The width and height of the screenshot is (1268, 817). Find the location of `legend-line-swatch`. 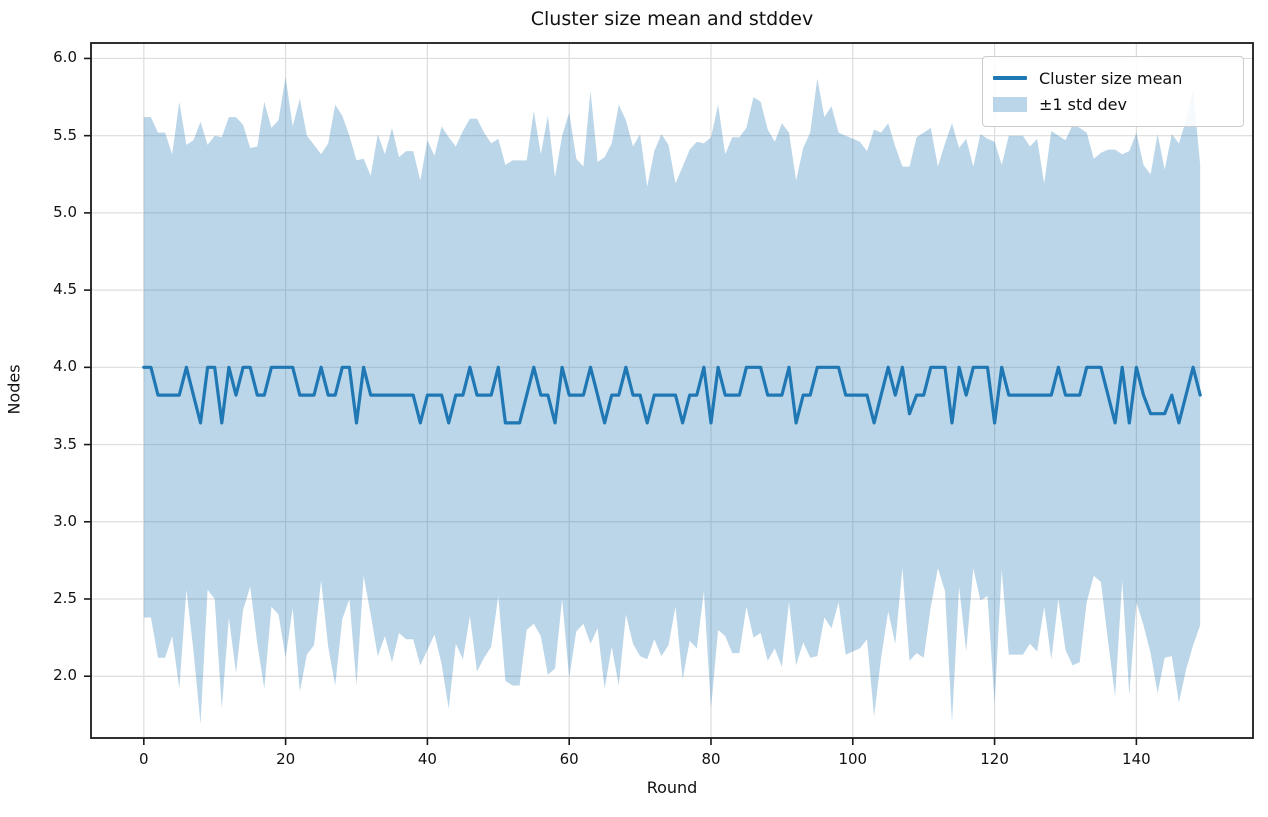

legend-line-swatch is located at coordinates (1010, 78).